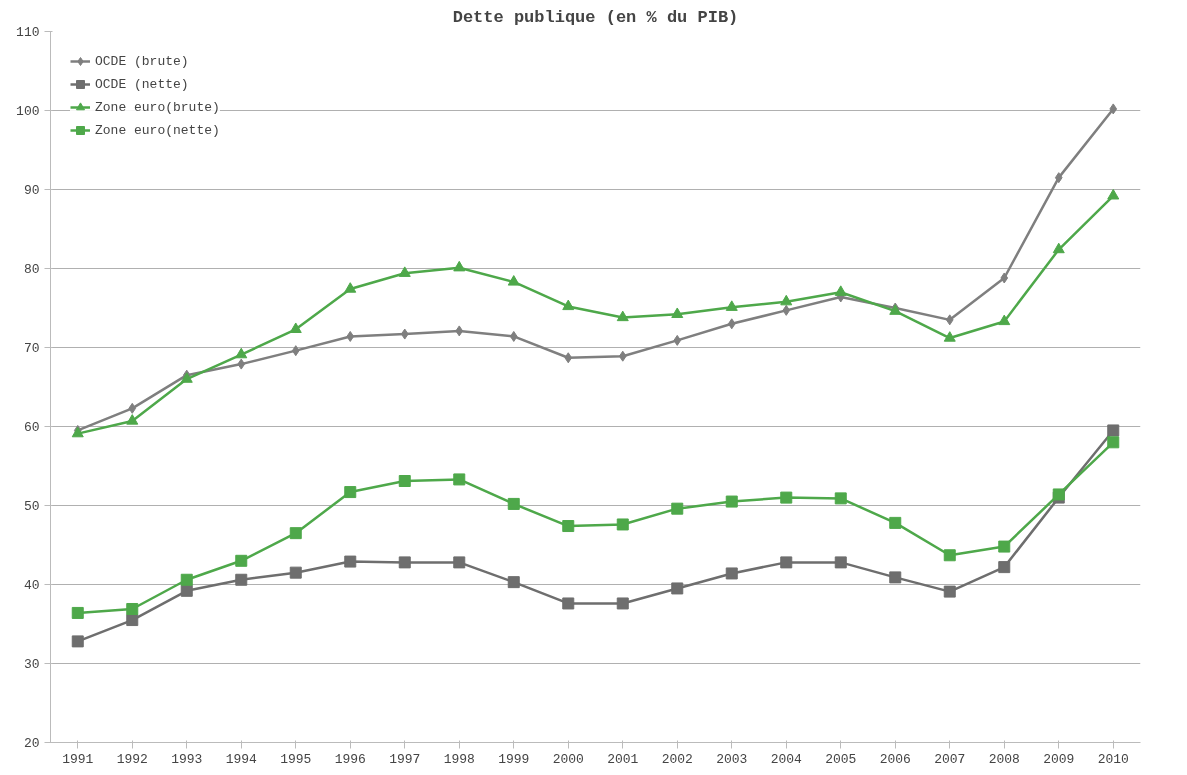 This screenshot has height=775, width=1187. Describe the element at coordinates (895, 759) in the screenshot. I see `x-tick-label: 2006` at that location.